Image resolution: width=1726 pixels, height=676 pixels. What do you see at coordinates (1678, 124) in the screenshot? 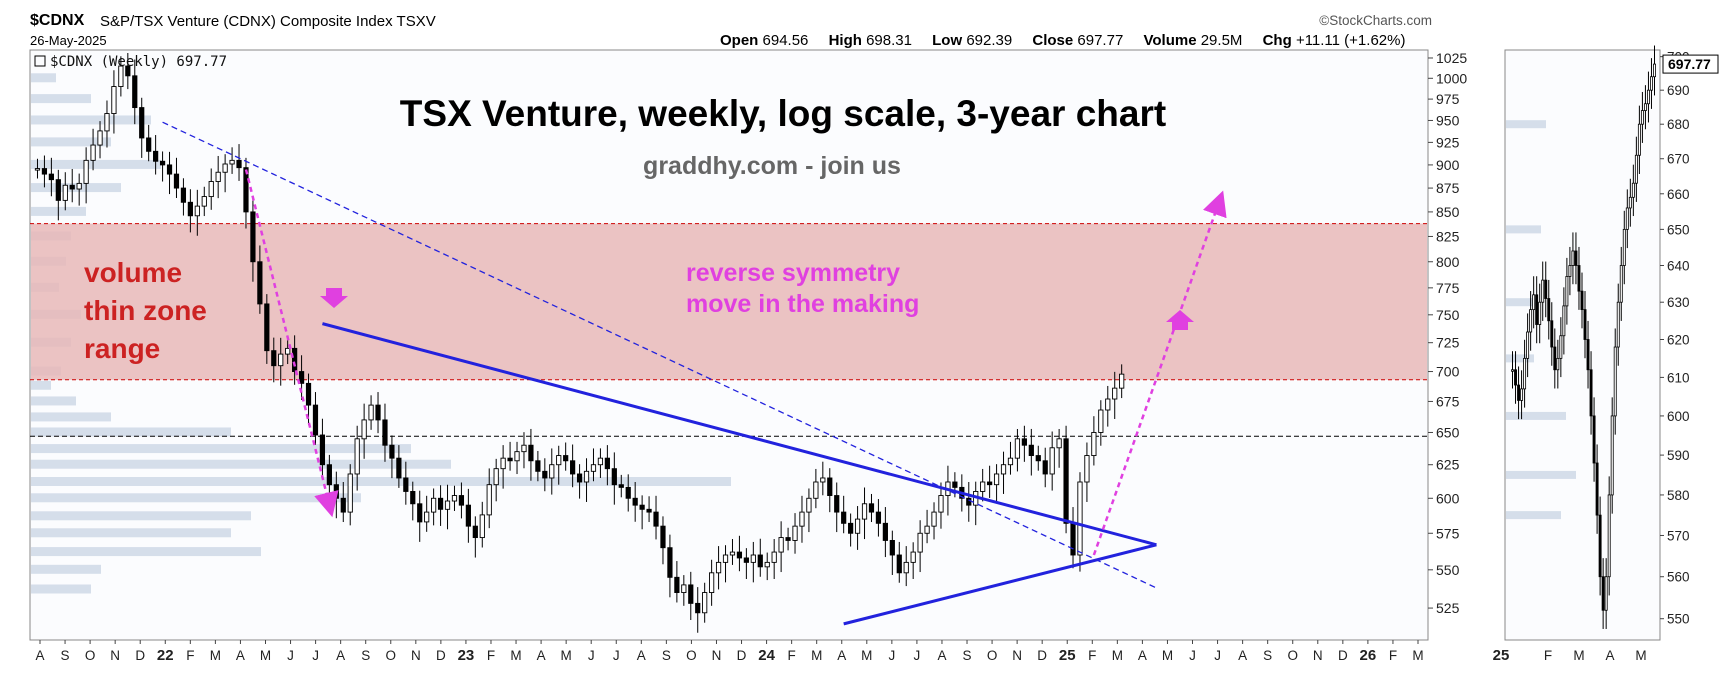
I see `side-y-tick-label: 680` at bounding box center [1678, 124].